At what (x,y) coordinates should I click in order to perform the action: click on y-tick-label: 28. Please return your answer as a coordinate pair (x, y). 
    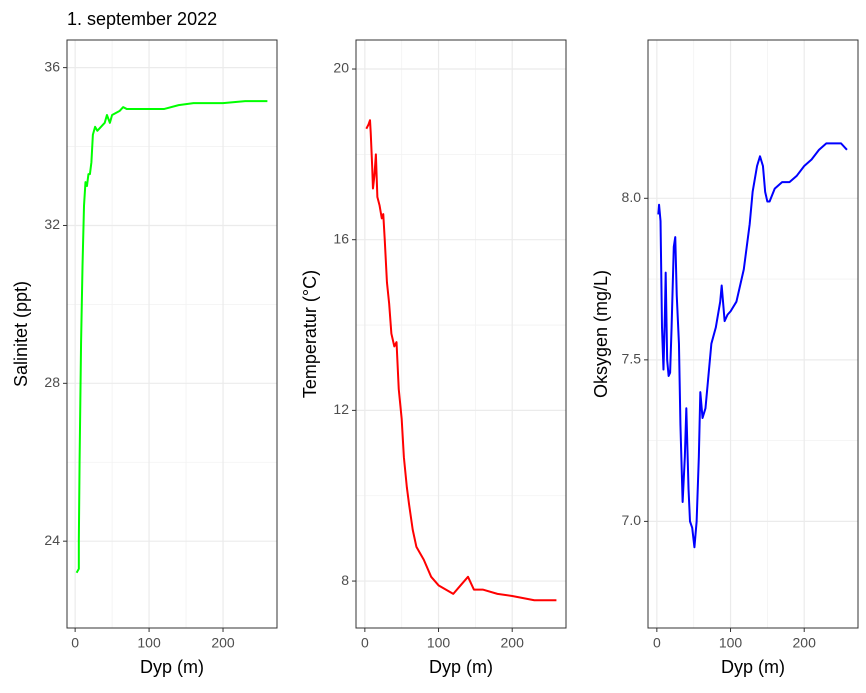
    Looking at the image, I should click on (52, 382).